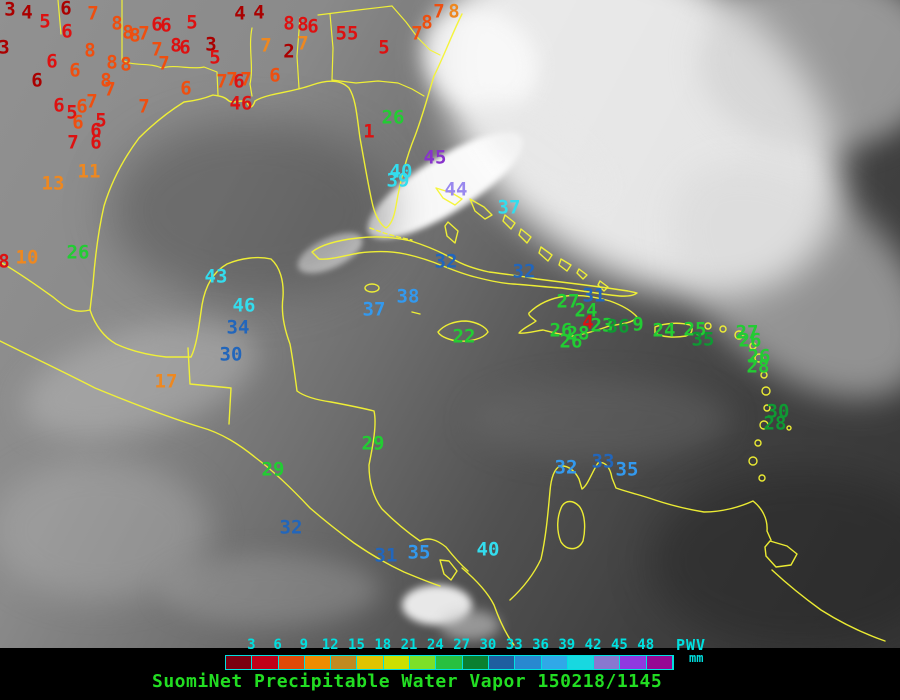  Describe the element at coordinates (238, 327) in the screenshot. I see `station-value: 34` at that location.